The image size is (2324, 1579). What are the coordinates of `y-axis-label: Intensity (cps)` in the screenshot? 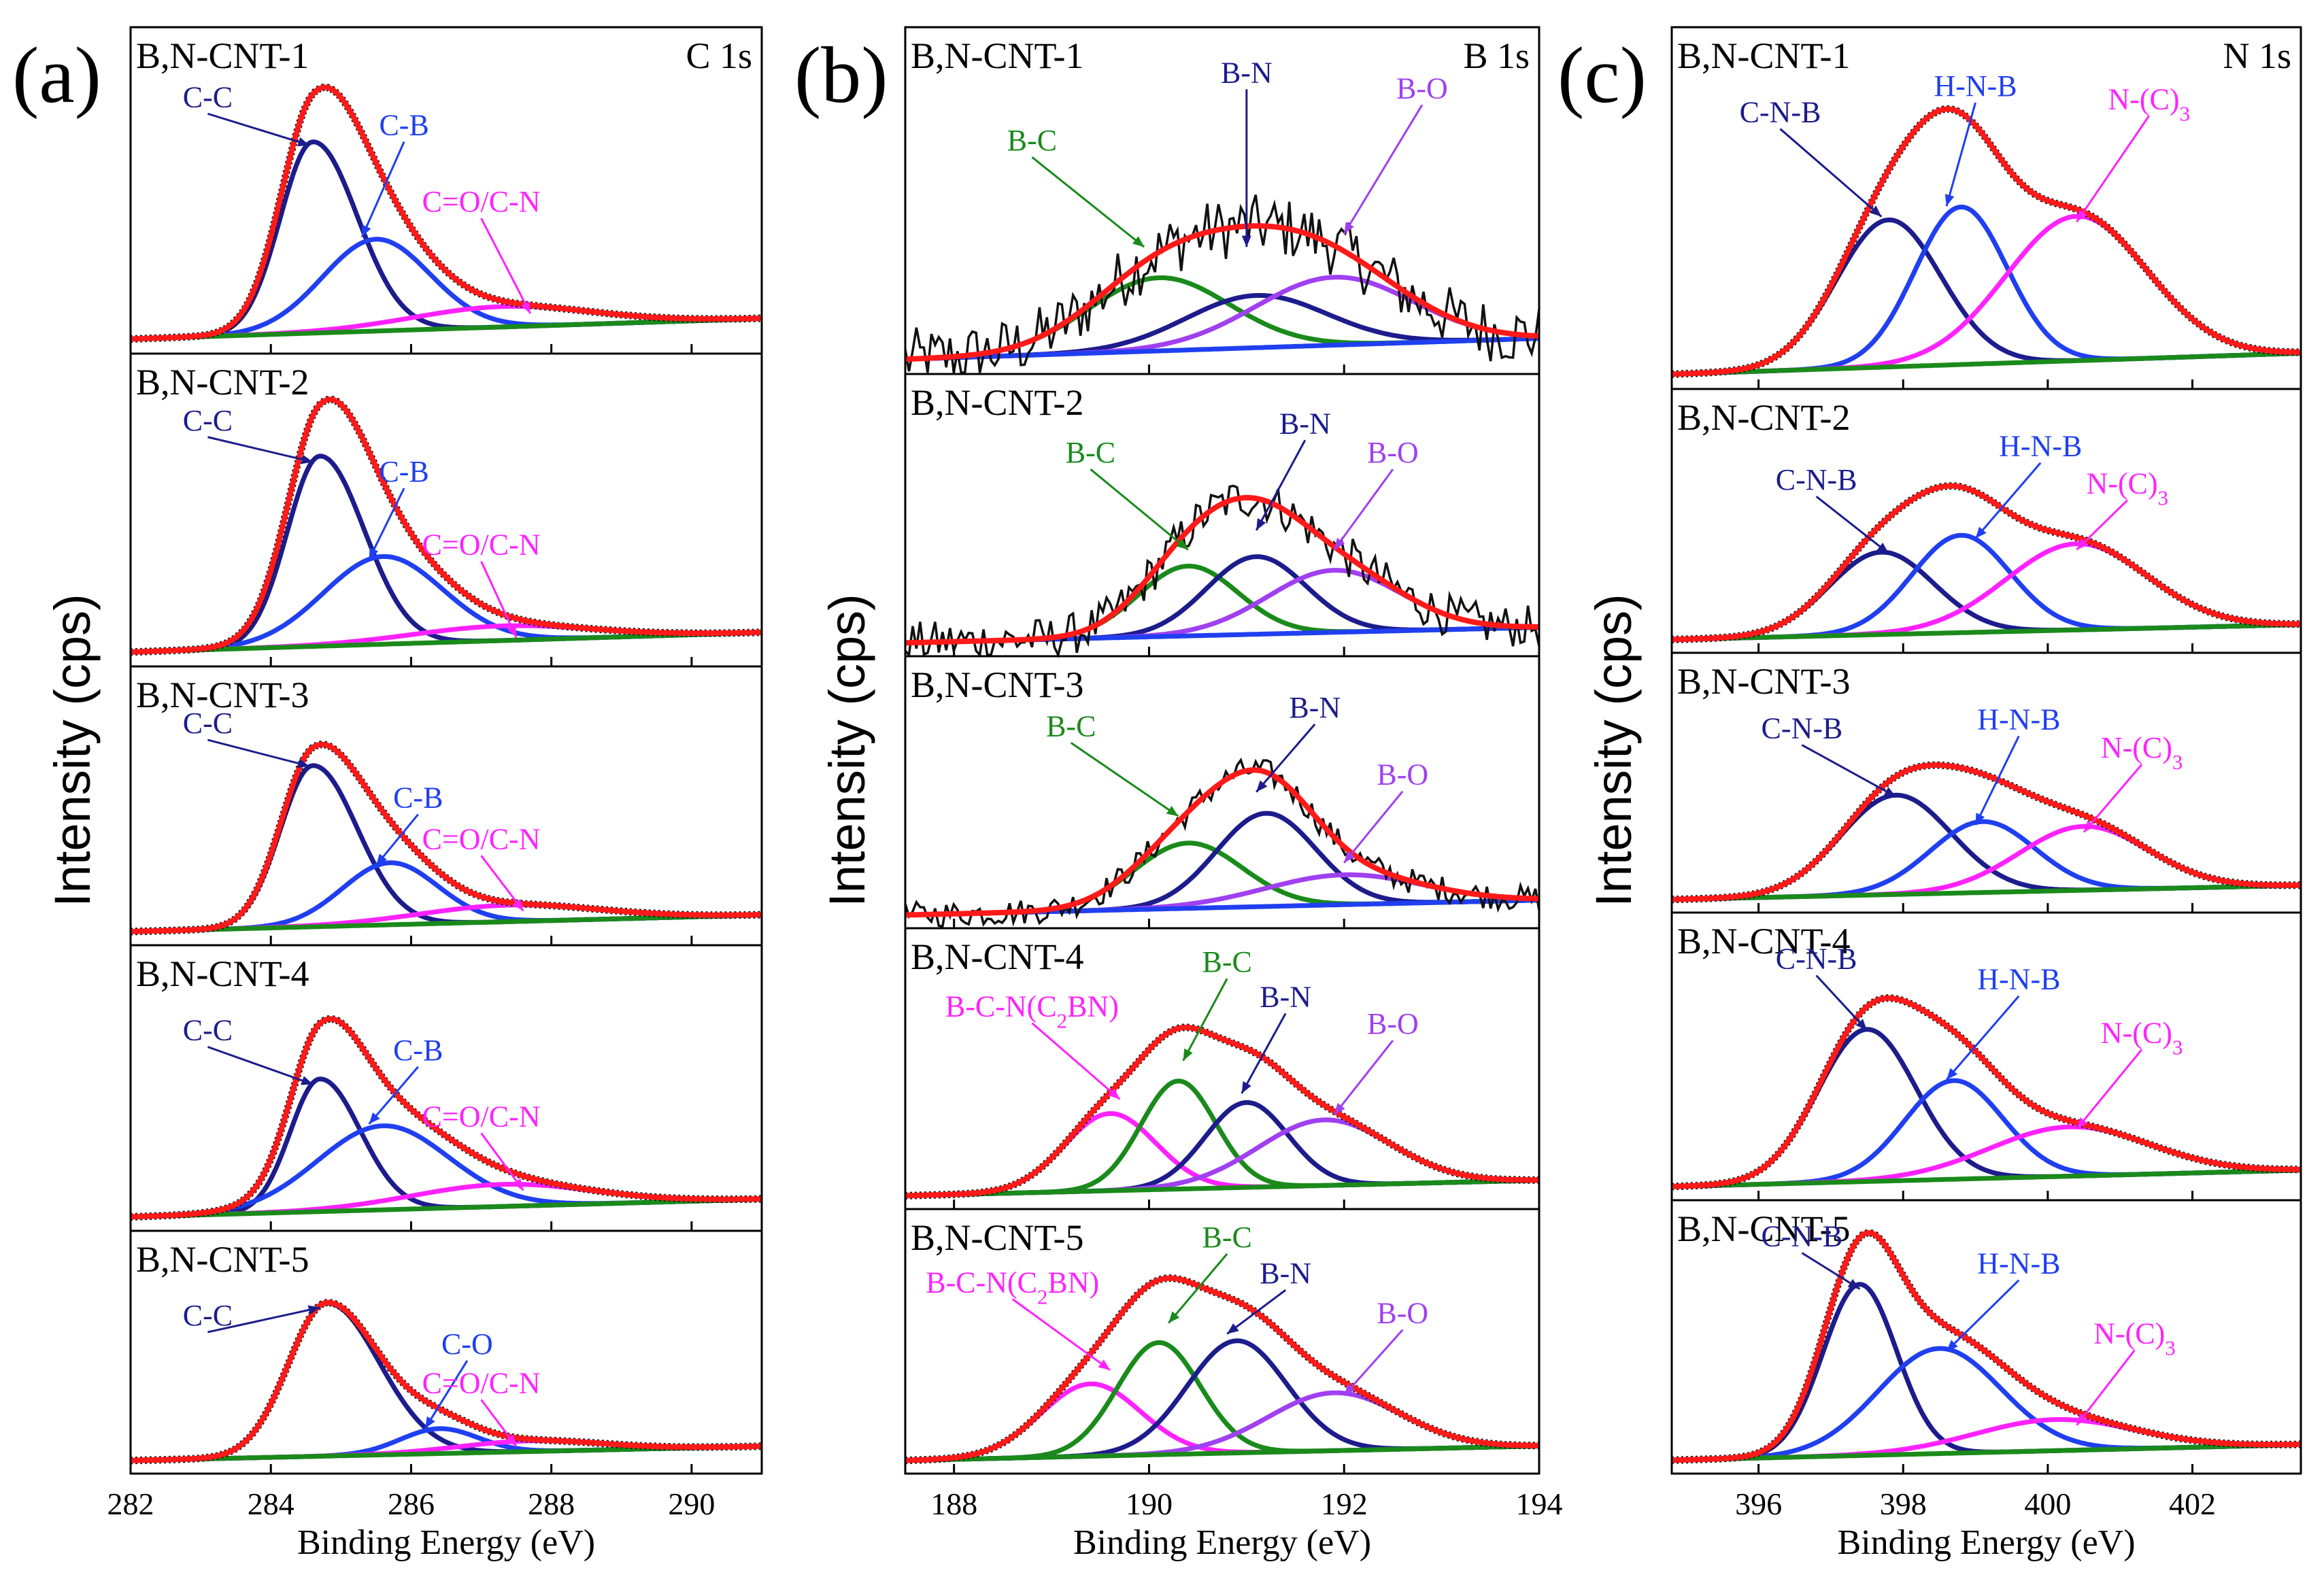 It's located at (847, 750).